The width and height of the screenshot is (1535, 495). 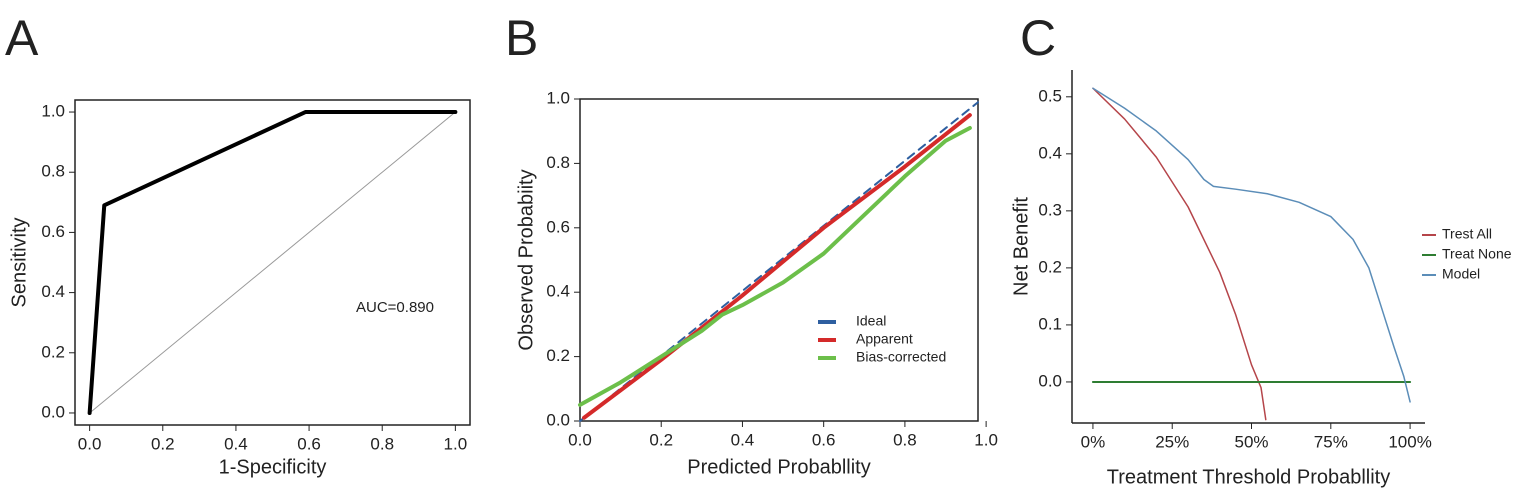 I want to click on legend-label: Model, so click(x=1461, y=274).